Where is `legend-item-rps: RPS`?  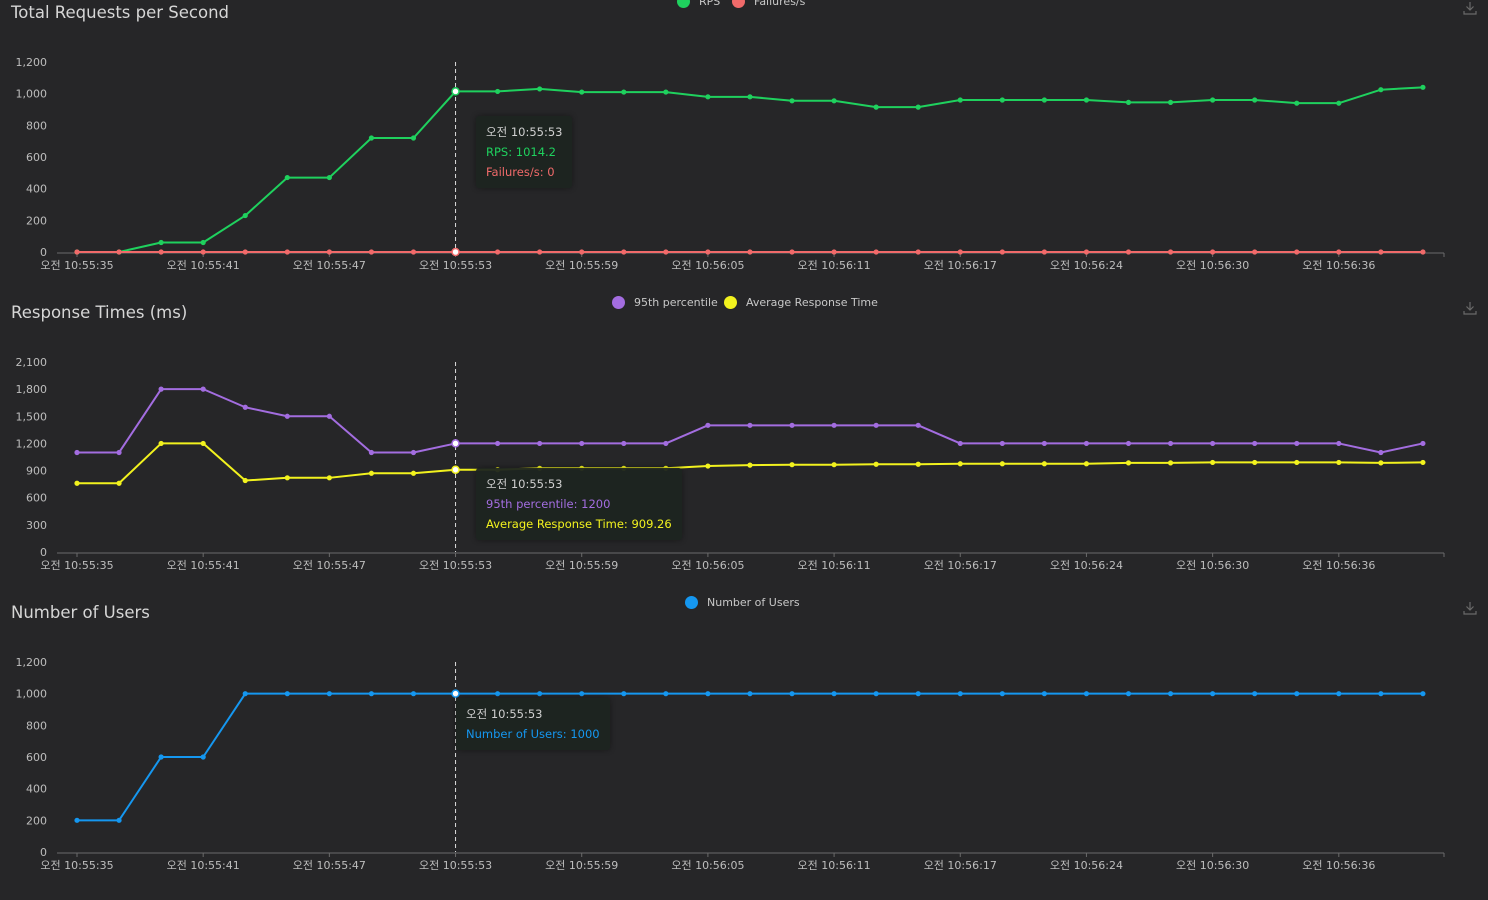
legend-item-rps: RPS is located at coordinates (698, 4).